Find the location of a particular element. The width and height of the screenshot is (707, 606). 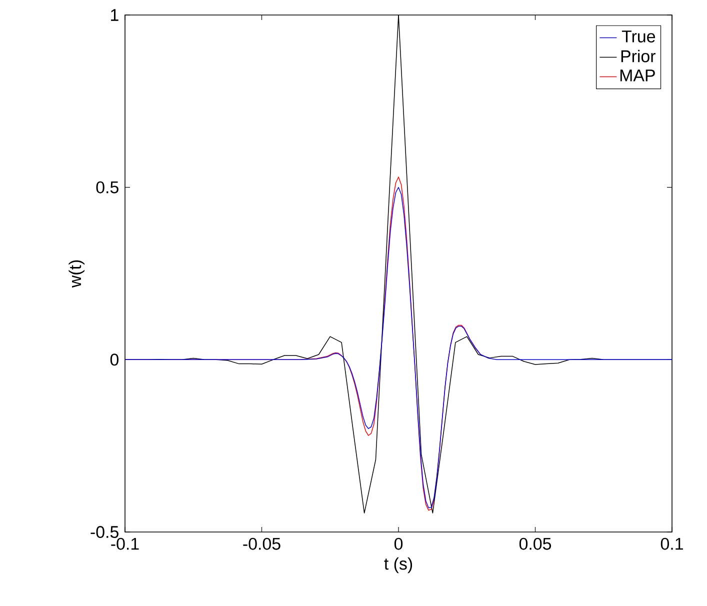

legend-label: MAP is located at coordinates (637, 76).